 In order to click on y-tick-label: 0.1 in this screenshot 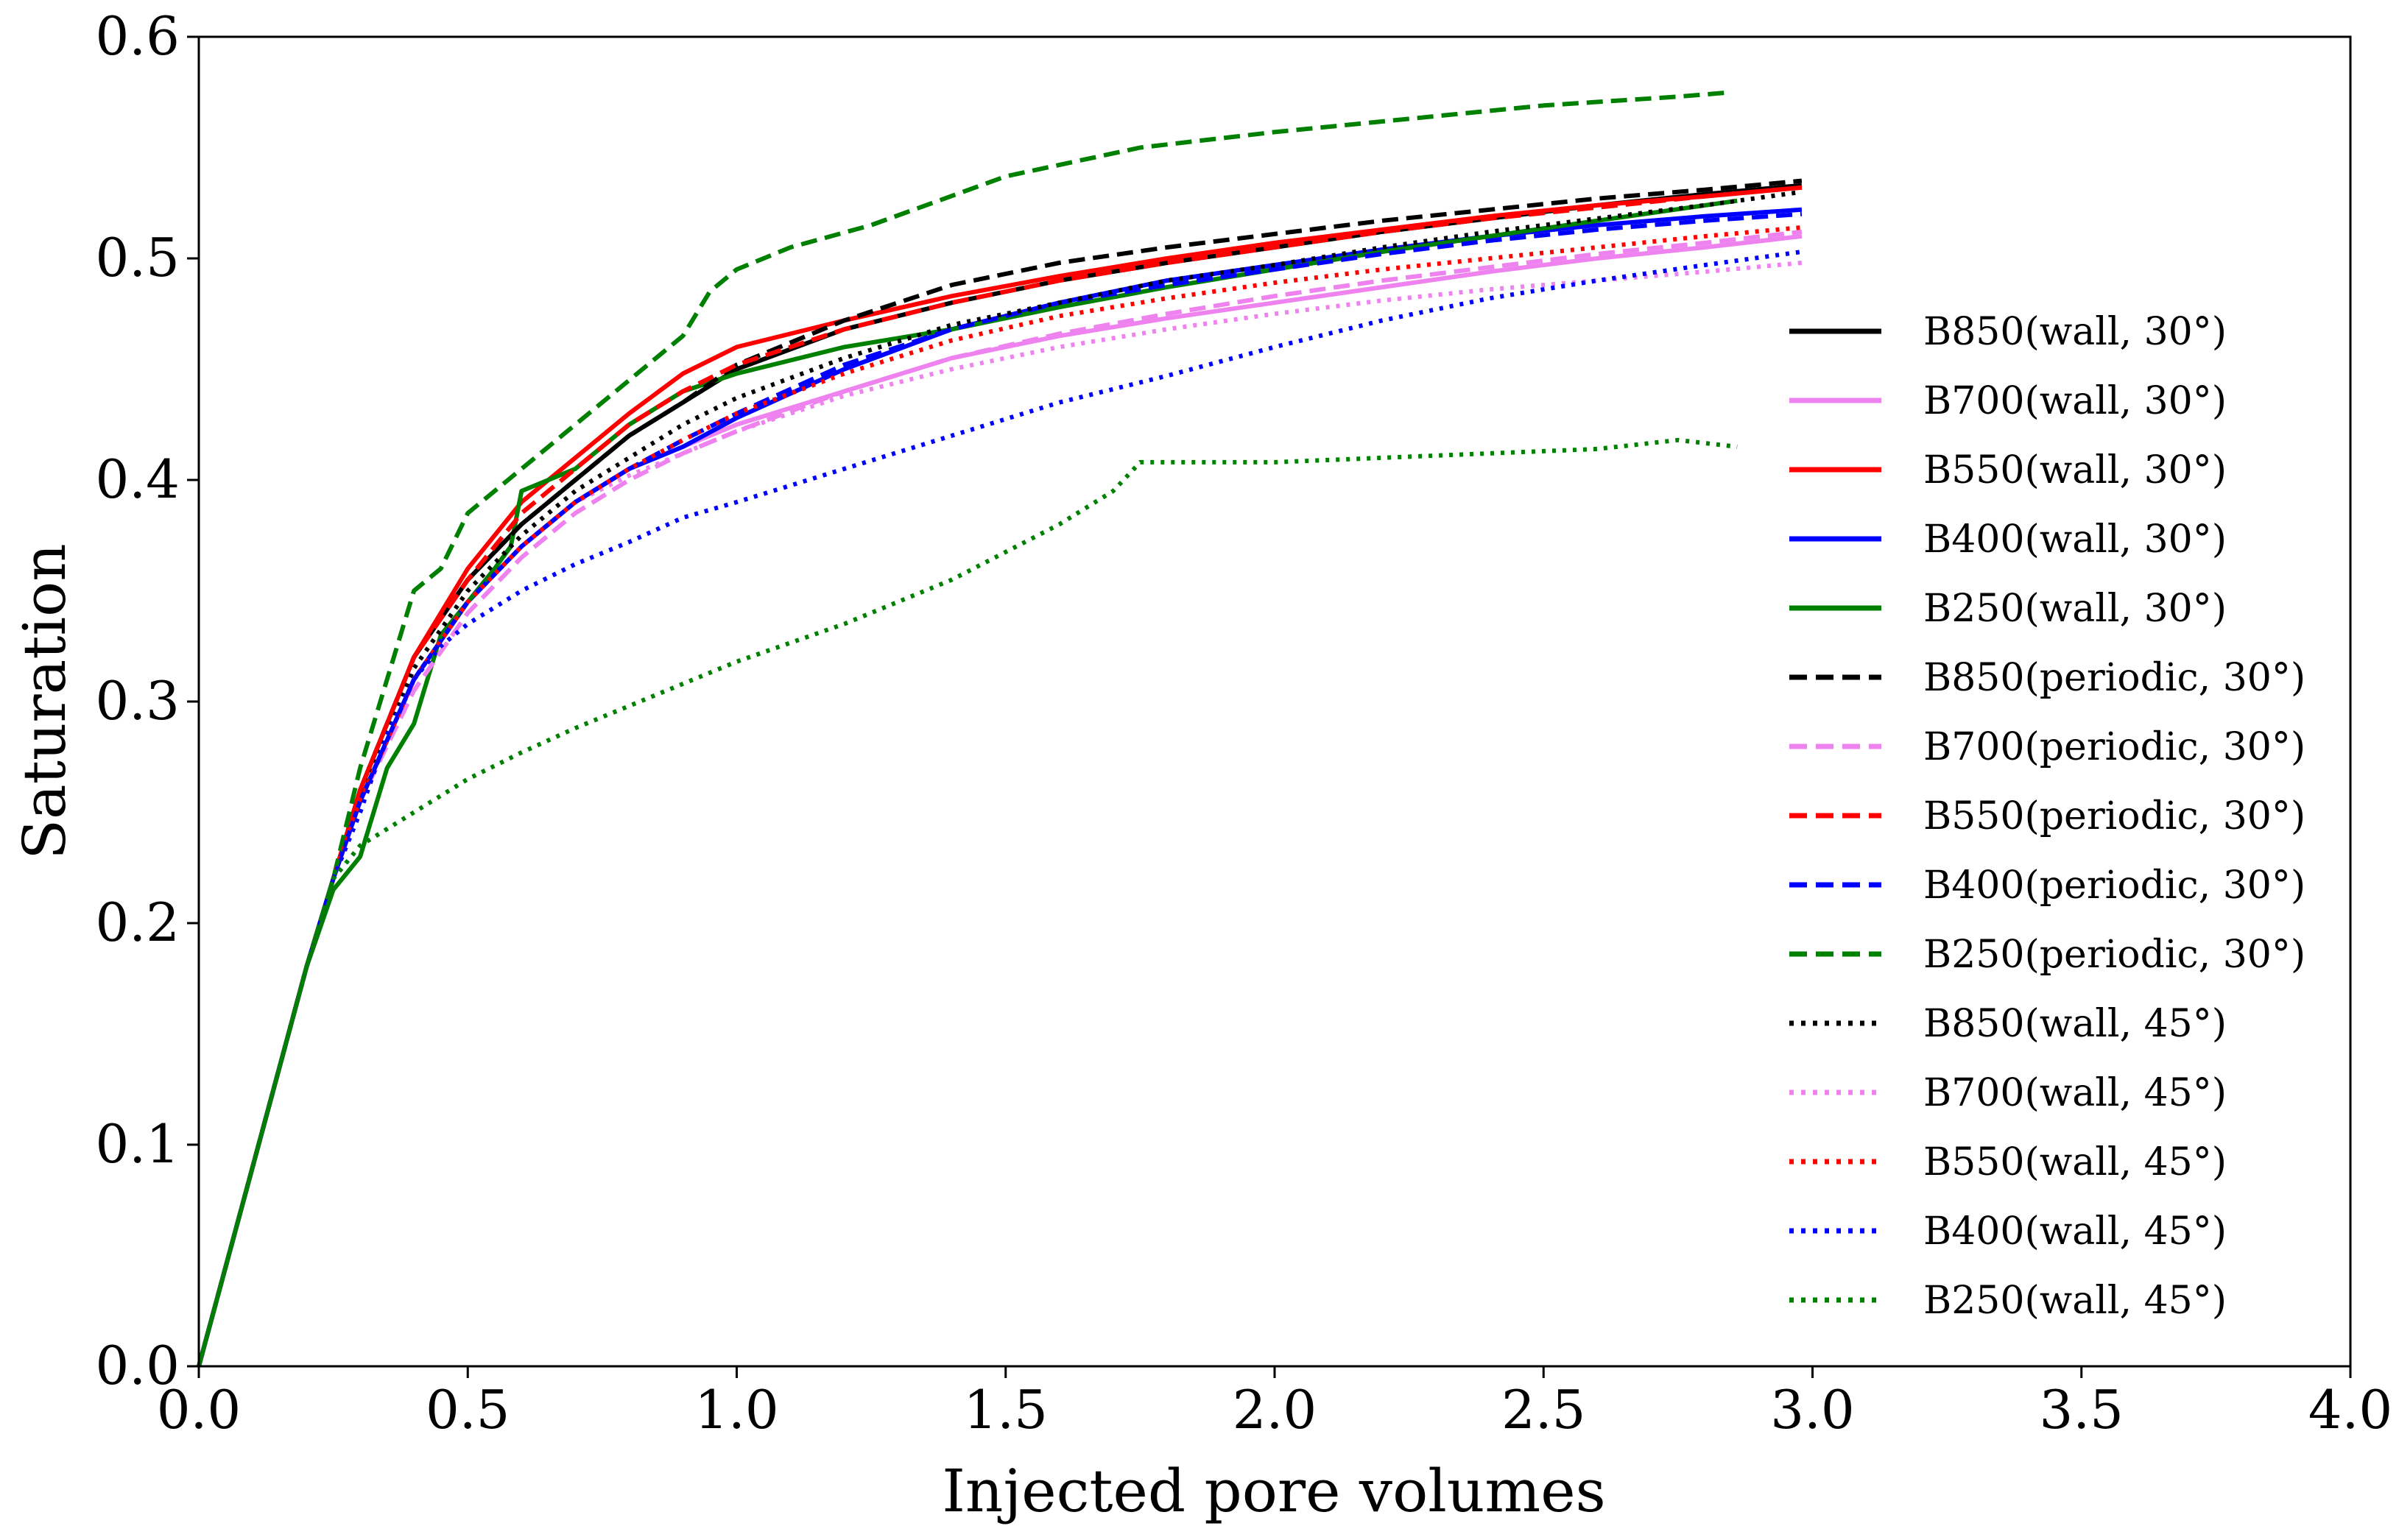, I will do `click(137, 1144)`.